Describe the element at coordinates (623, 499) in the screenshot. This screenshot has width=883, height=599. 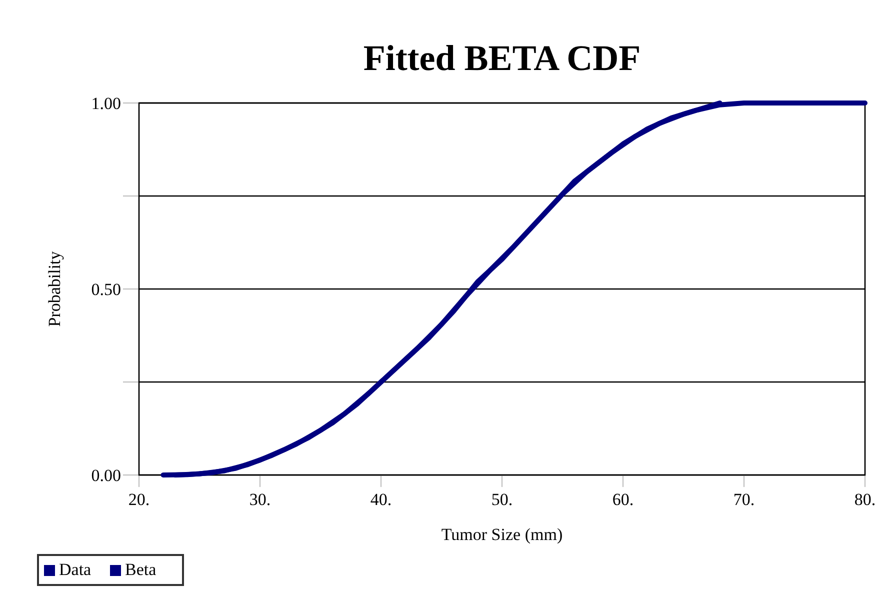
I see `x-tick-label: 60.` at that location.